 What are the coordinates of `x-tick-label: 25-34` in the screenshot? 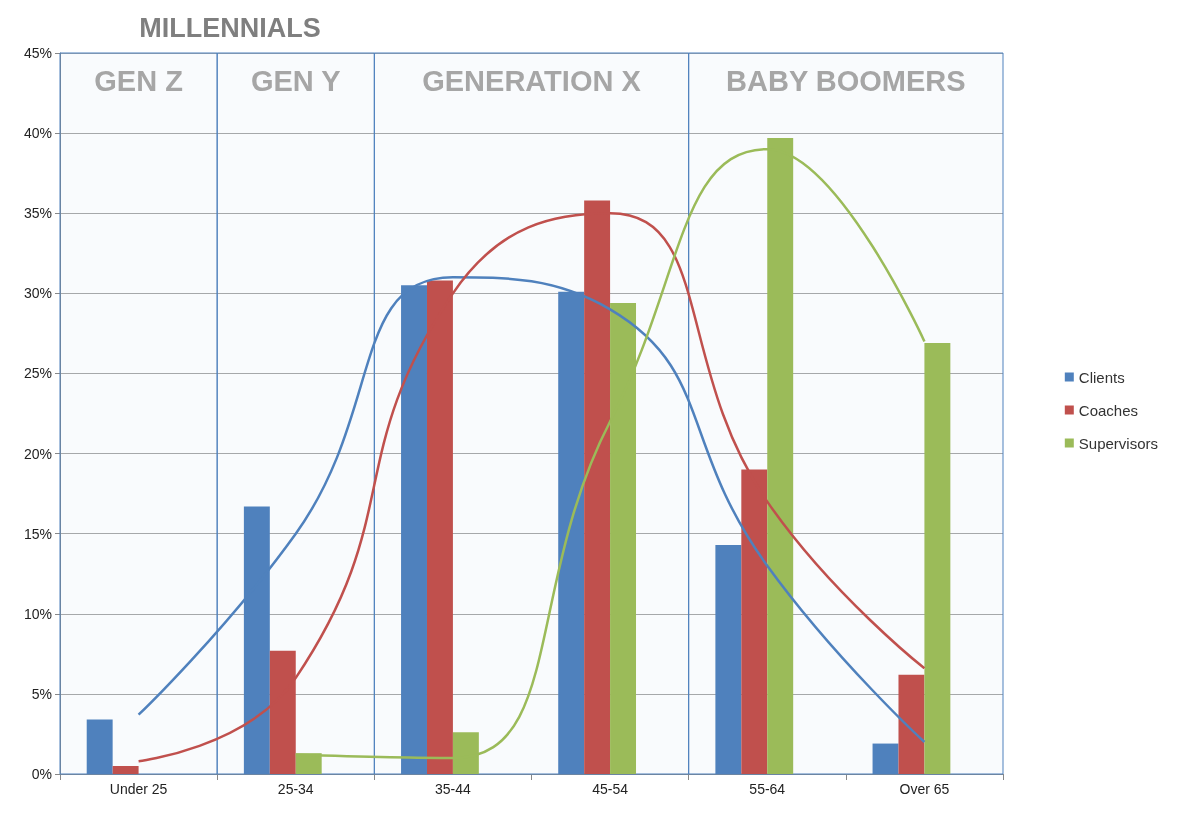 It's located at (295, 789).